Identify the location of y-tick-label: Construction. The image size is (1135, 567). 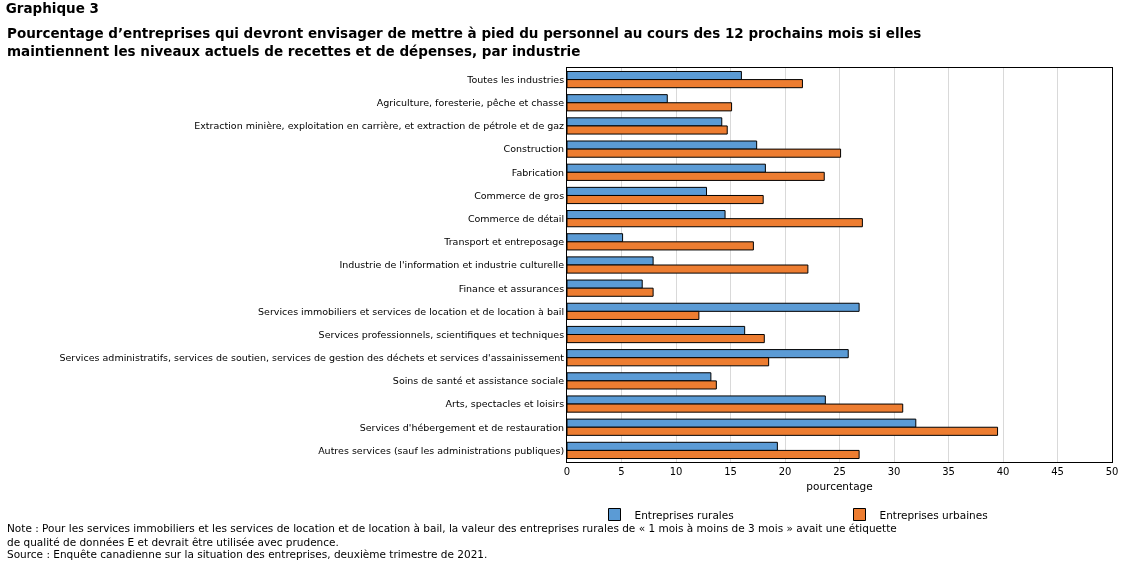
(534, 149).